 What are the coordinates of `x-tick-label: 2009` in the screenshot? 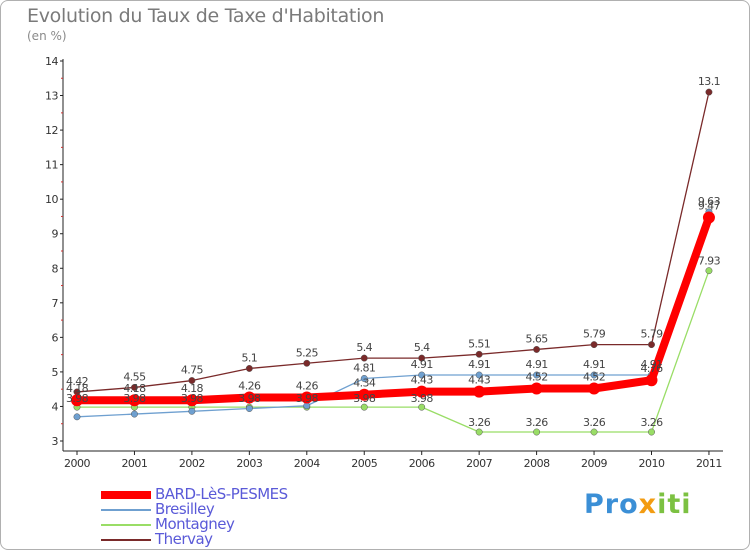 It's located at (594, 463).